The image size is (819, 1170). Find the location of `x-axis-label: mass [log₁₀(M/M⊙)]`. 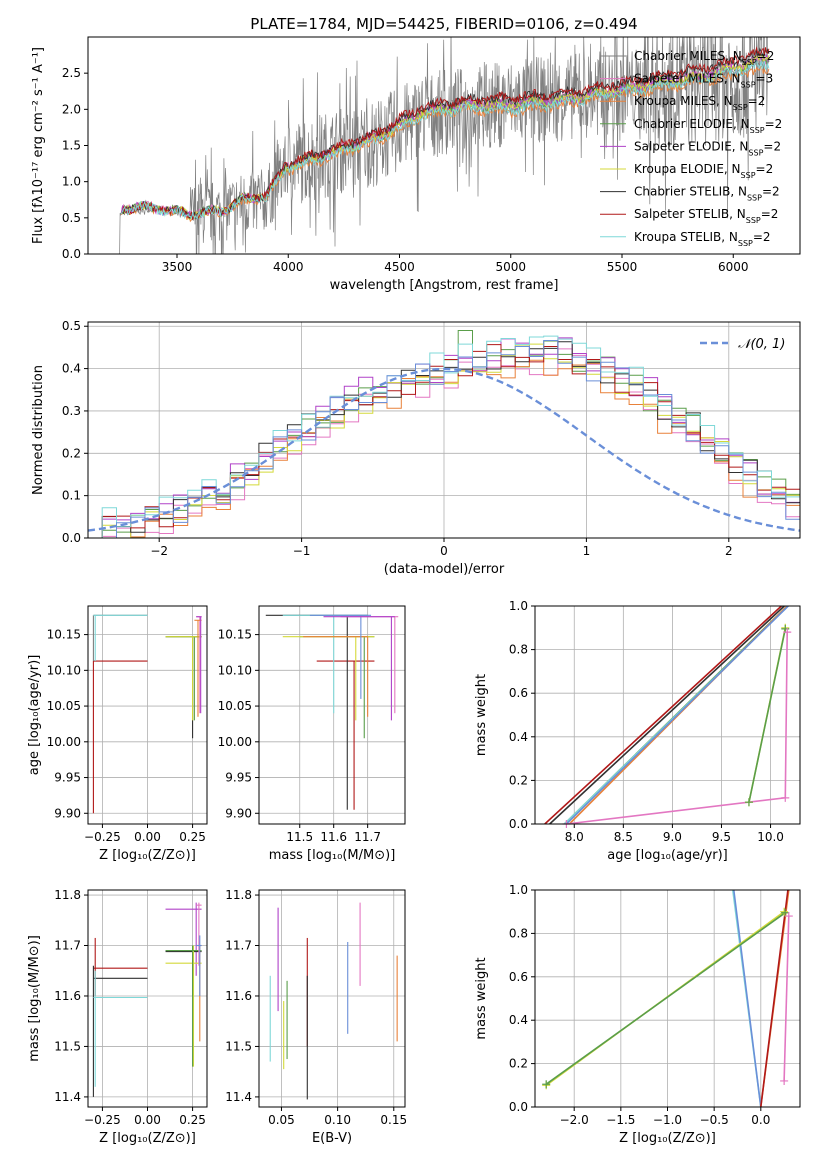

x-axis-label: mass [log₁₀(M/M⊙)] is located at coordinates (332, 855).